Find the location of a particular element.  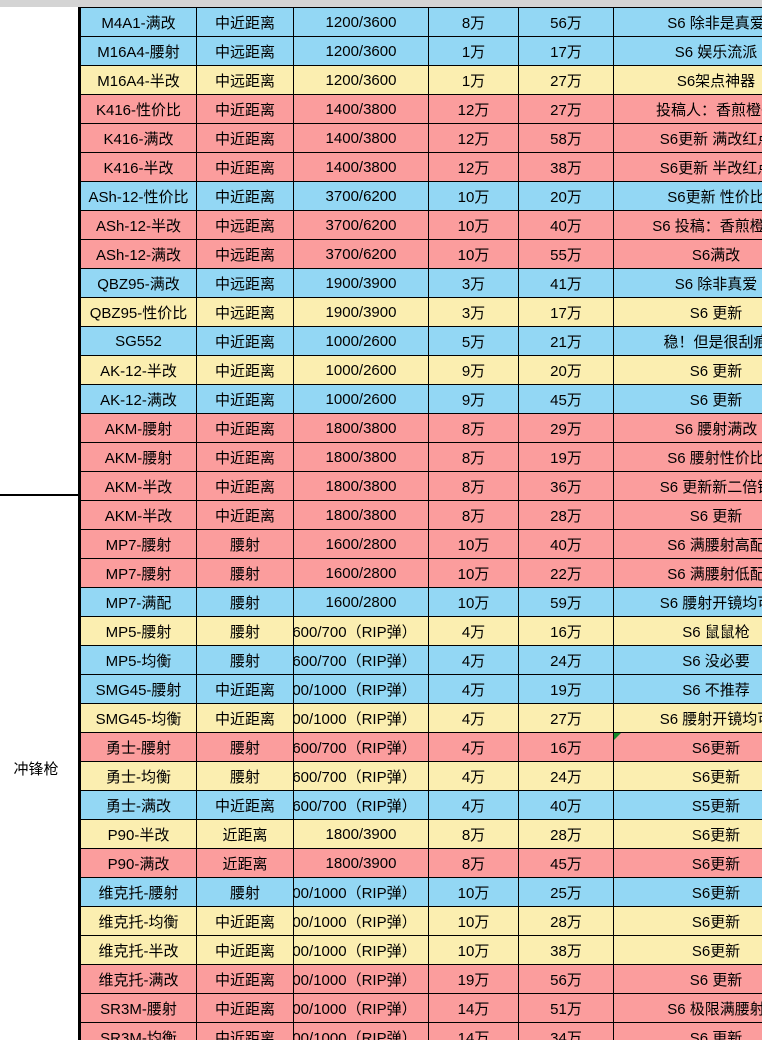

cell-total: 41万 is located at coordinates (566, 283).